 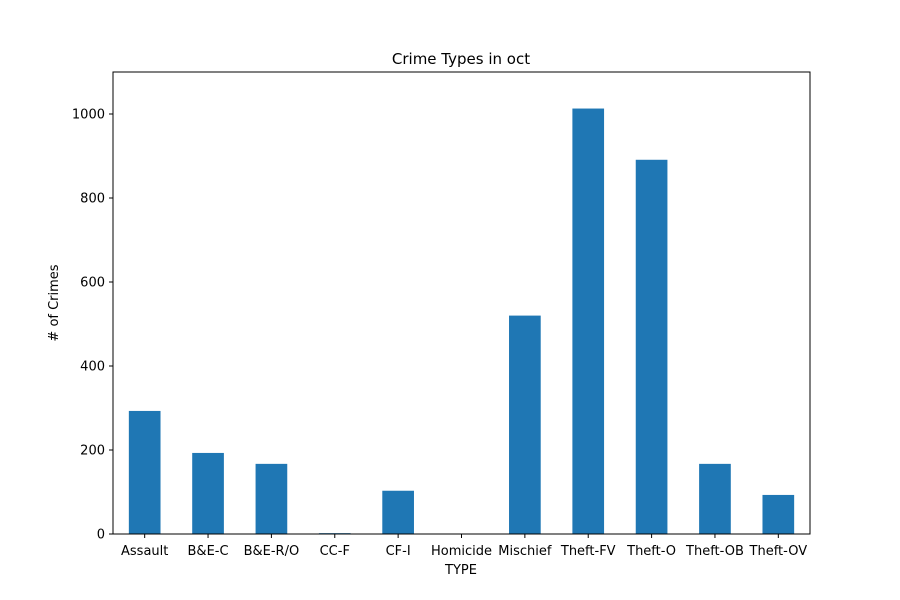 I want to click on x-tick-label: B&E-R/O, so click(x=272, y=551).